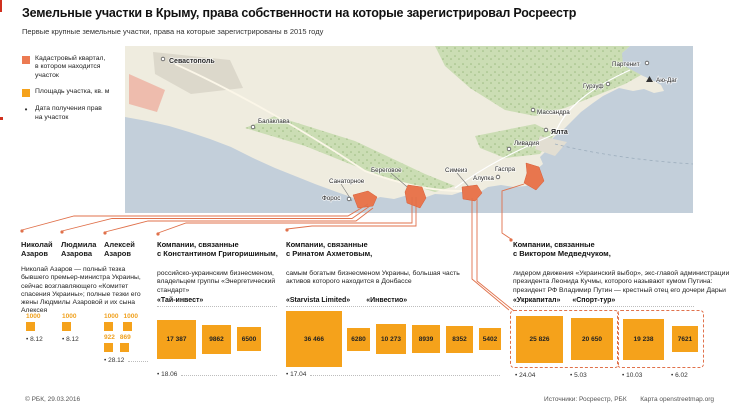 The width and height of the screenshot is (740, 418). Describe the element at coordinates (119, 249) in the screenshot. I see `person-name: Алексей Азаров` at that location.